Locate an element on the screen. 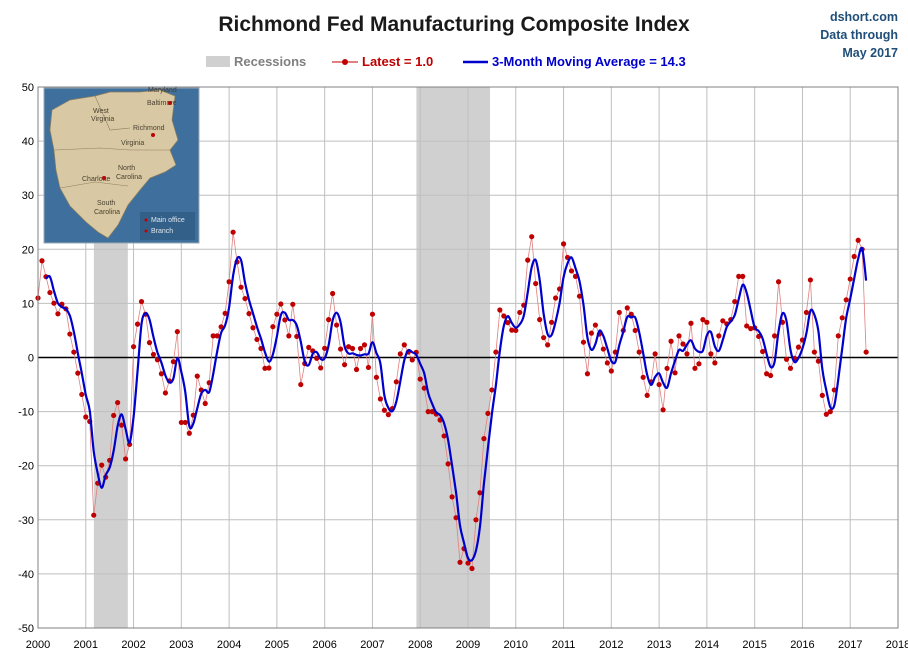  x-tick-label: 2007 is located at coordinates (372, 645).